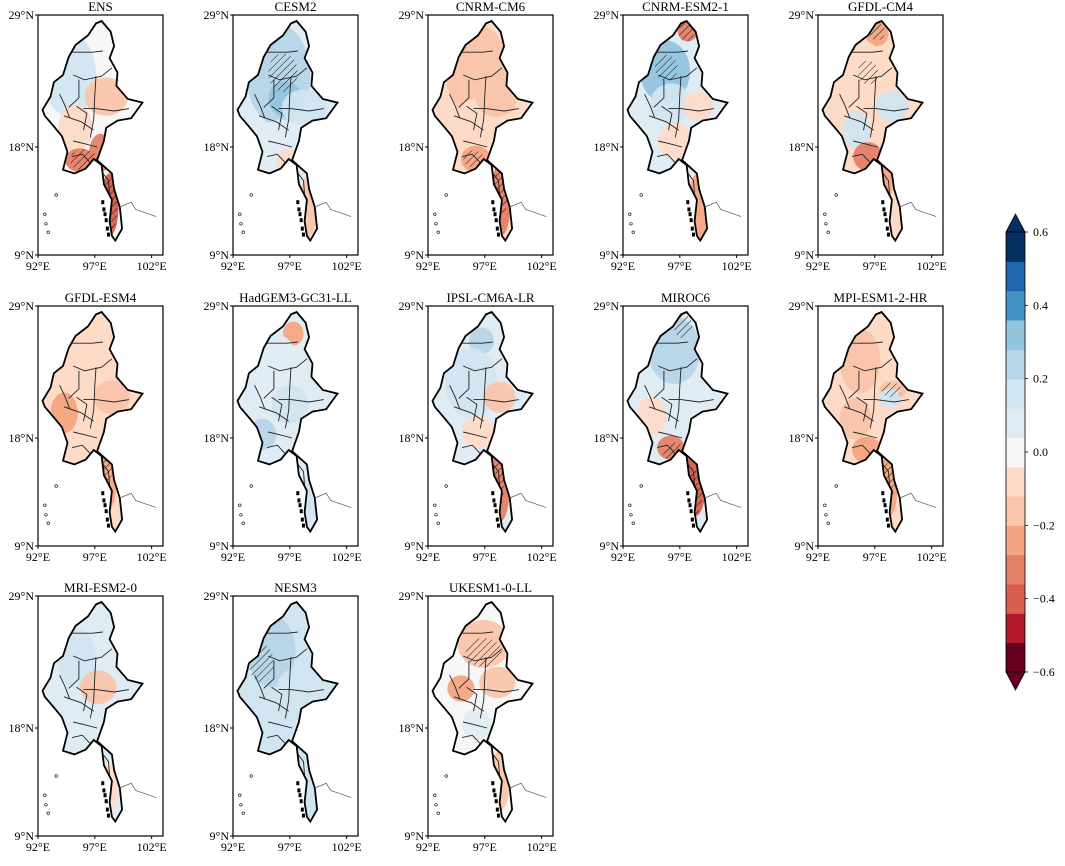 The height and width of the screenshot is (866, 1065). What do you see at coordinates (686, 297) in the screenshot?
I see `panel-title: MIROC6` at bounding box center [686, 297].